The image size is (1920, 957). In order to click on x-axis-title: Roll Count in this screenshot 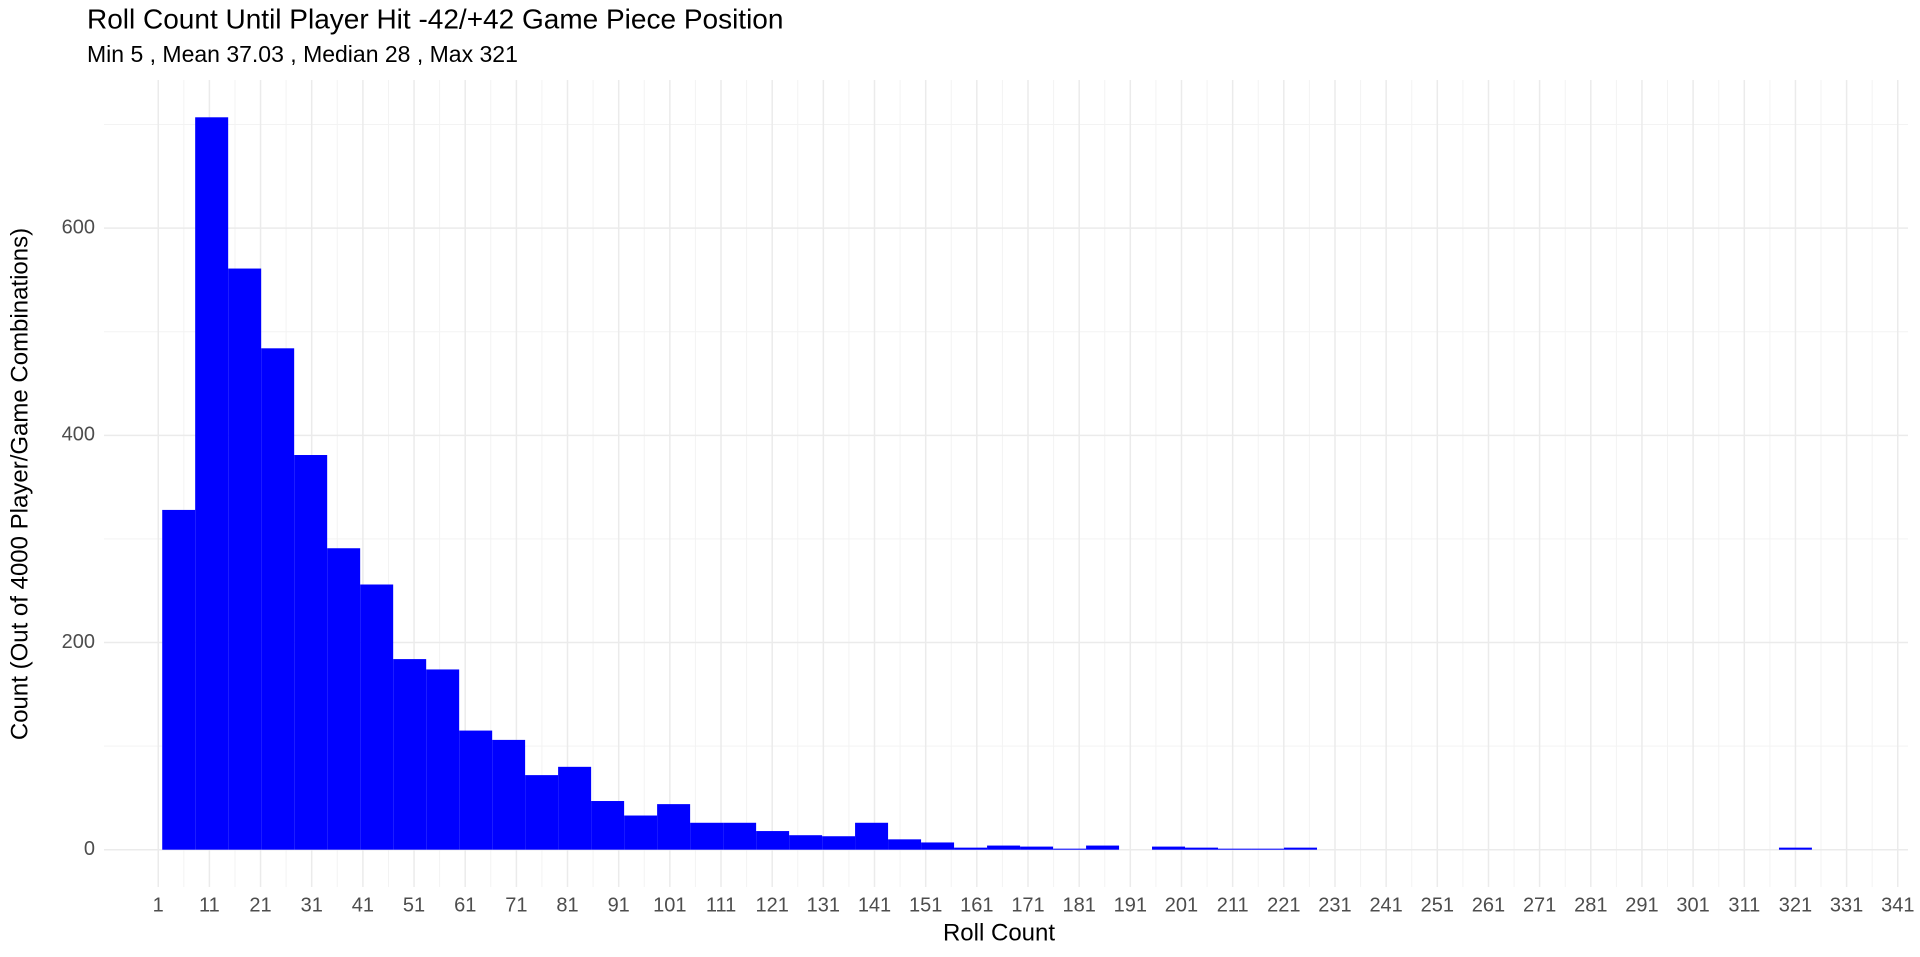, I will do `click(999, 932)`.